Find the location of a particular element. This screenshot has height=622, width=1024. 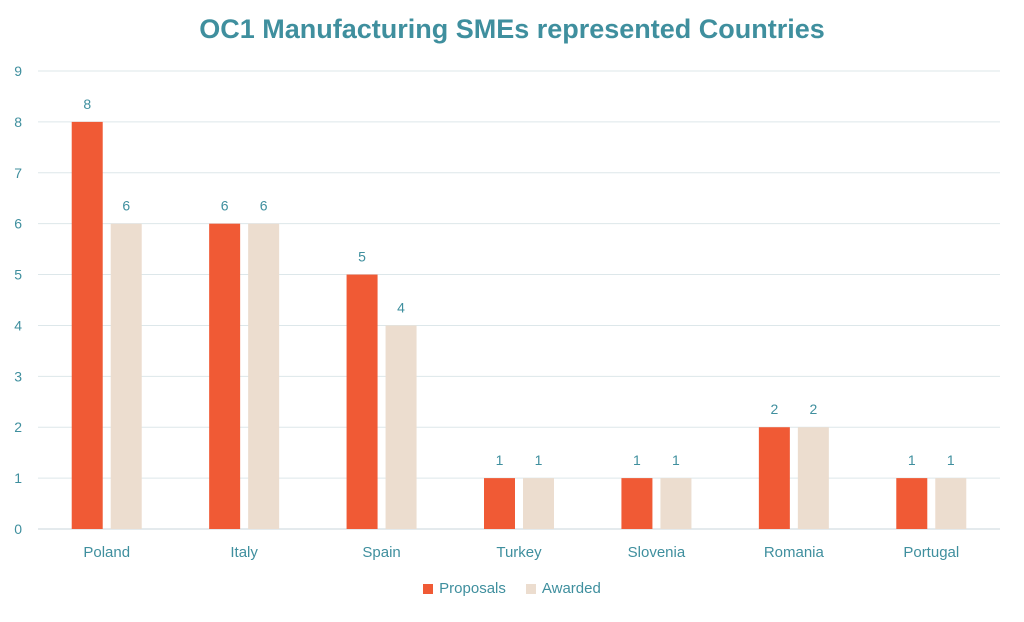

legend-label-awarded: Awarded is located at coordinates (571, 588).